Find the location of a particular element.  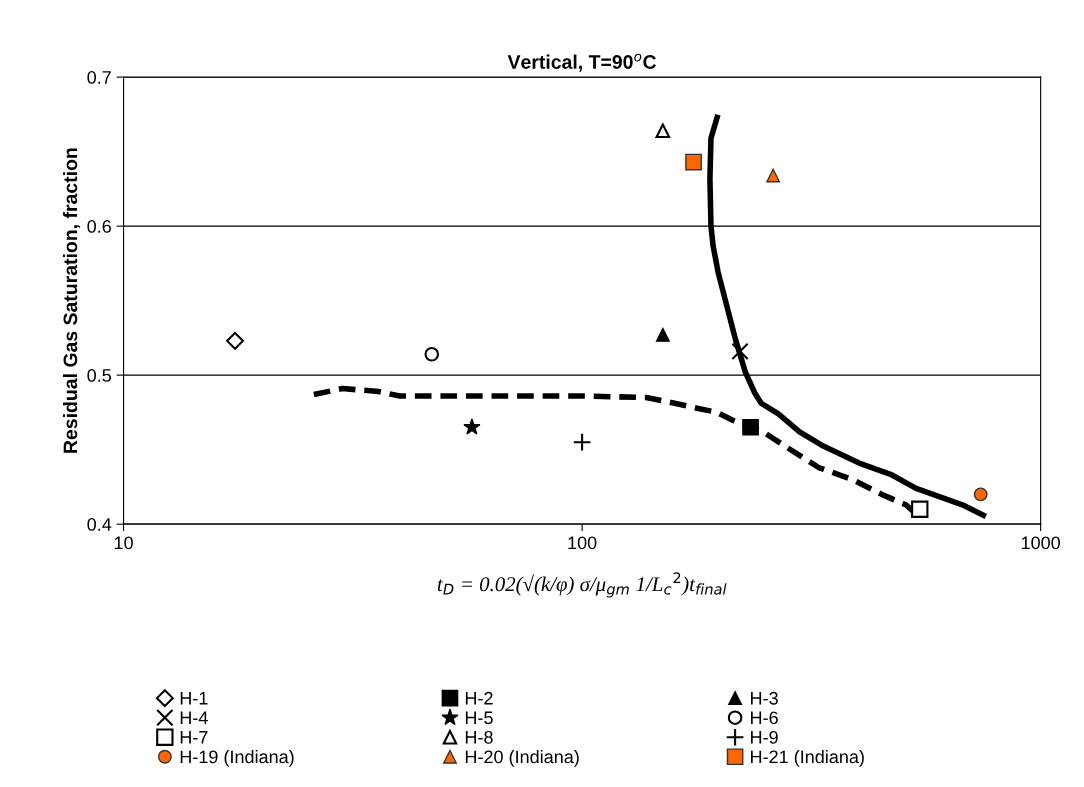

legend-label: H-4 is located at coordinates (194, 717).